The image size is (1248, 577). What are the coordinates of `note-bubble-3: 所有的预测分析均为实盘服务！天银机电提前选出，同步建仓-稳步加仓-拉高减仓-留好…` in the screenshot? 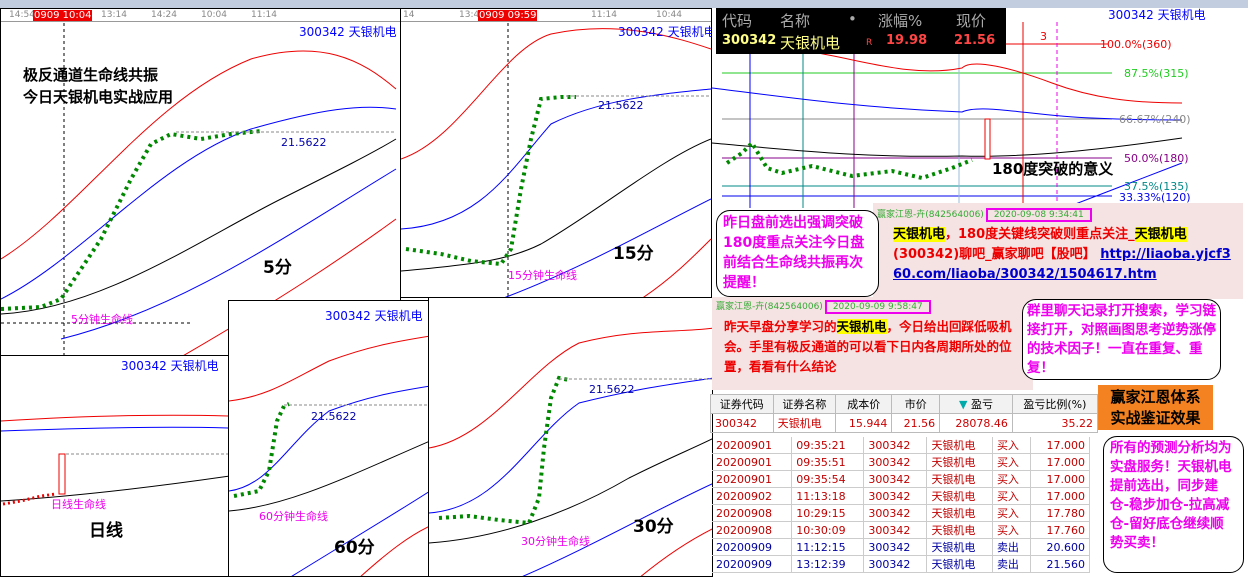 It's located at (1173, 504).